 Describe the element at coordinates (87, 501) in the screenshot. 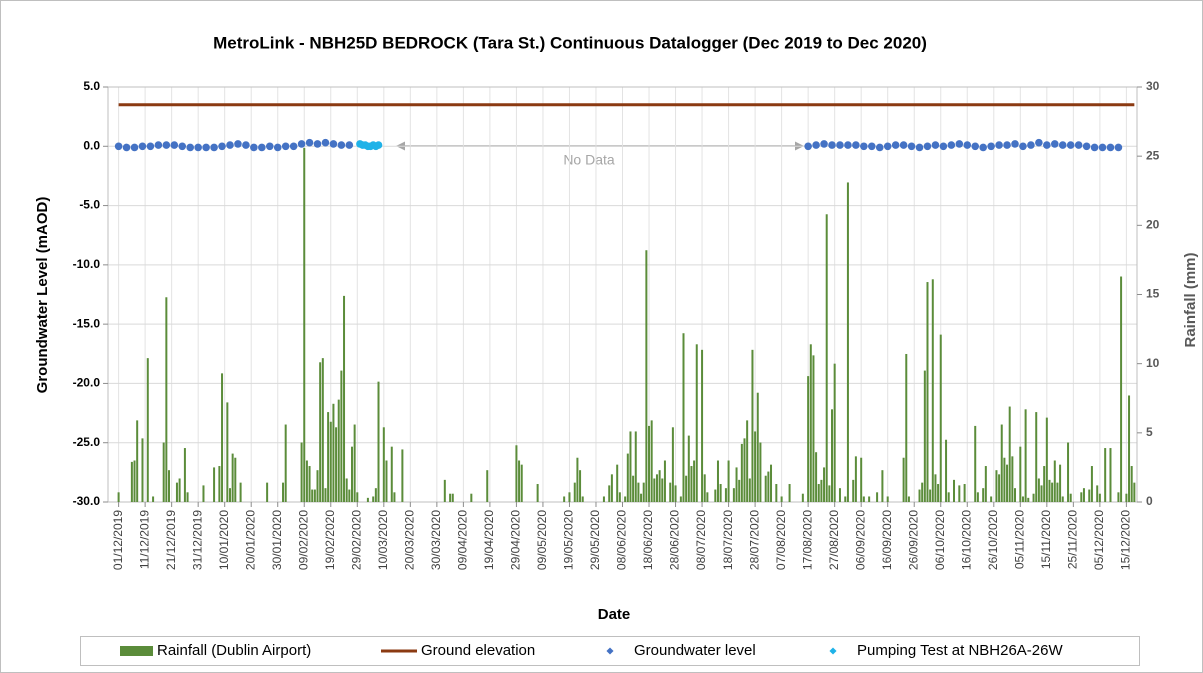

I see `y-tick-label: -30.0` at that location.